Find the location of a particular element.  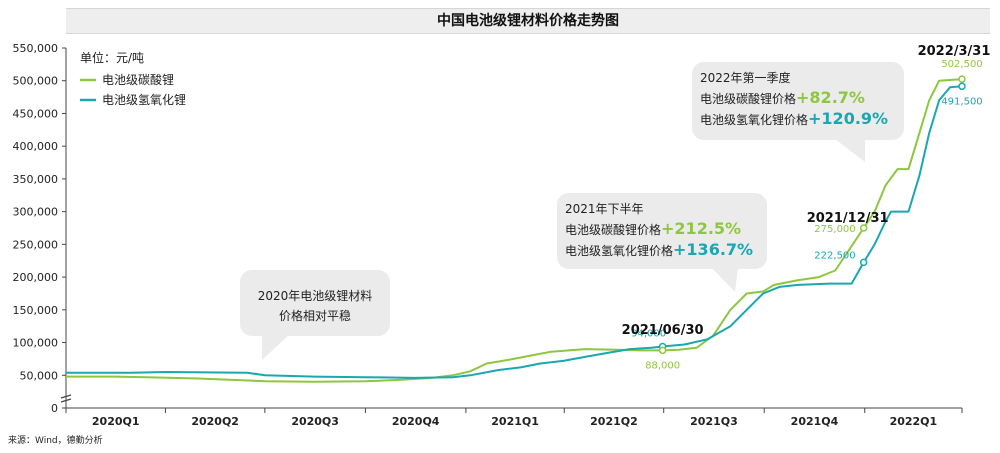

date-label: 2022/3/31 is located at coordinates (954, 51).